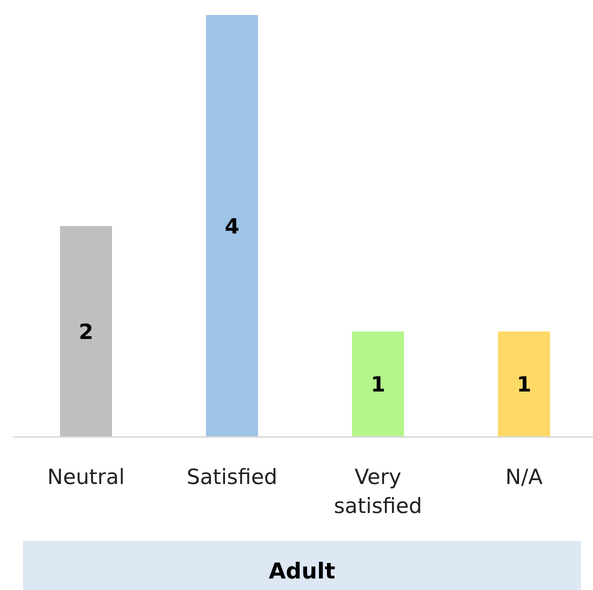 The height and width of the screenshot is (590, 593). Describe the element at coordinates (232, 477) in the screenshot. I see `x-tick-label: Satisfied` at that location.